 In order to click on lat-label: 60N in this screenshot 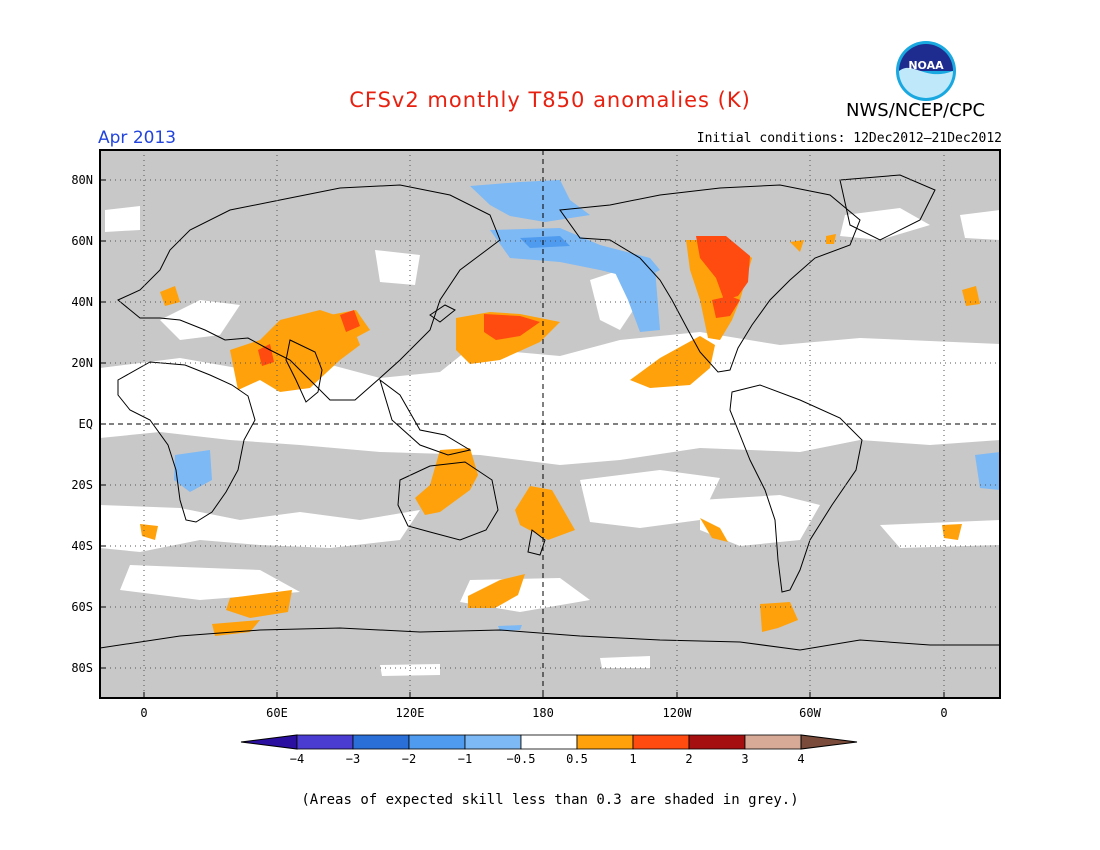, I will do `click(82, 241)`.